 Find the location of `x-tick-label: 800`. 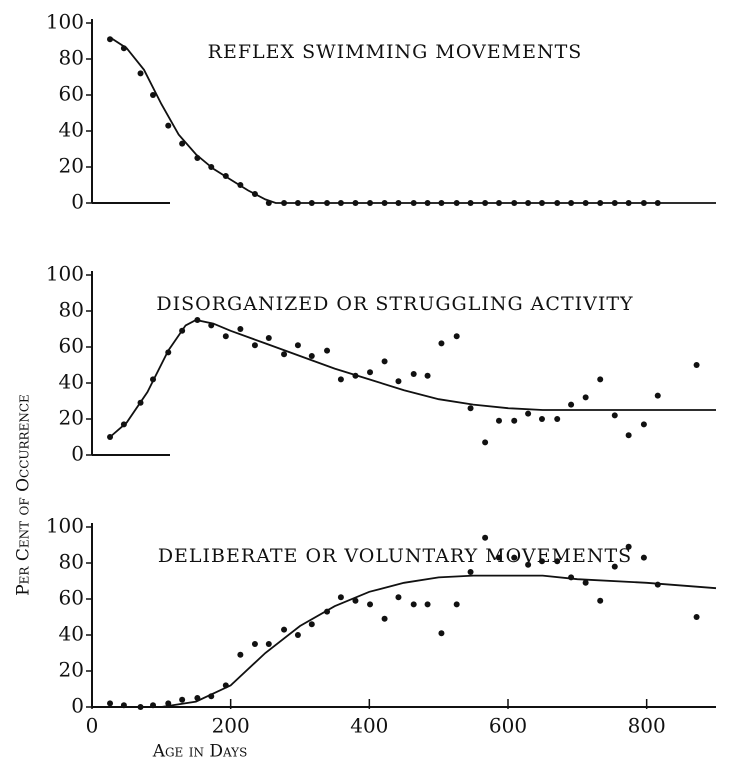

x-tick-label: 800 is located at coordinates (647, 726).